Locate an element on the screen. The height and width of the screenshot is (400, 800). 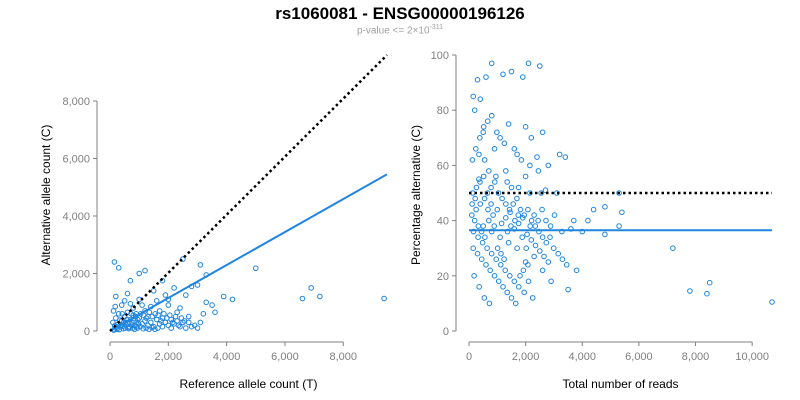
p-value-exponent: -311 is located at coordinates (436, 27).